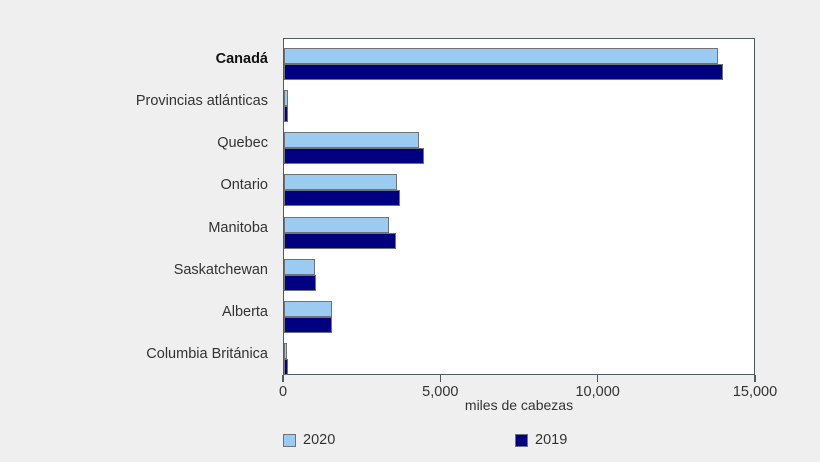 Image resolution: width=820 pixels, height=462 pixels. Describe the element at coordinates (319, 440) in the screenshot. I see `legend-label-2020: 2020` at that location.